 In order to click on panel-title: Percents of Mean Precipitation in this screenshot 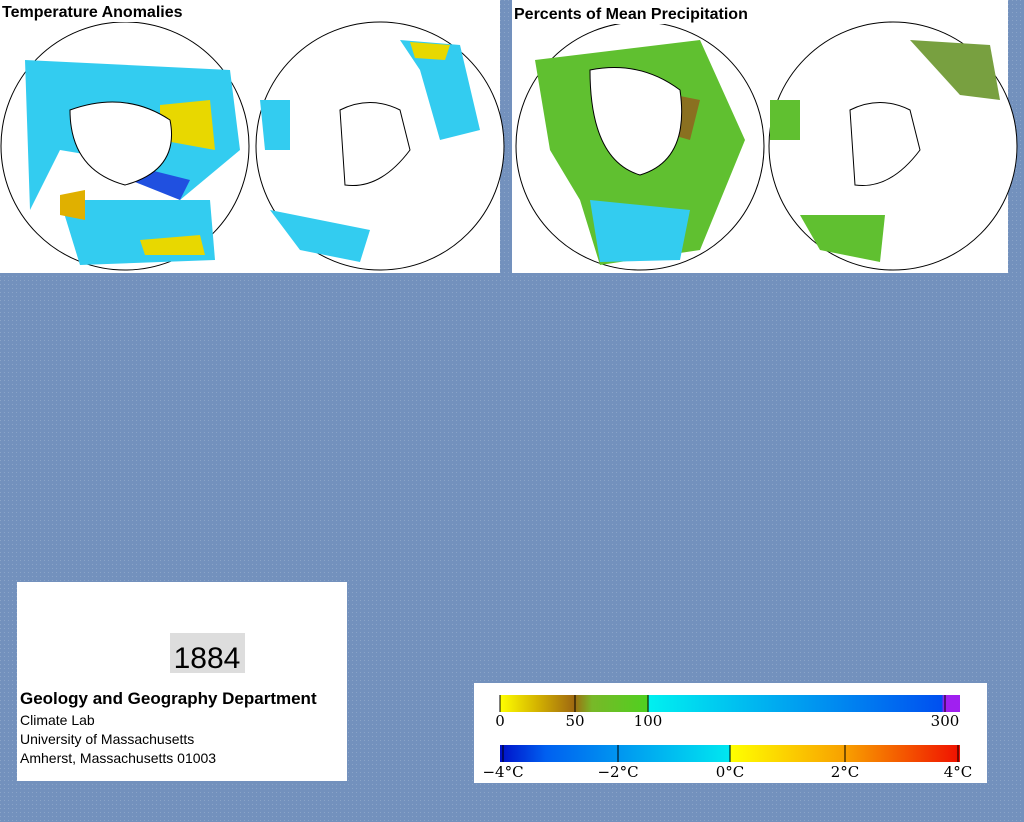, I will do `click(631, 14)`.